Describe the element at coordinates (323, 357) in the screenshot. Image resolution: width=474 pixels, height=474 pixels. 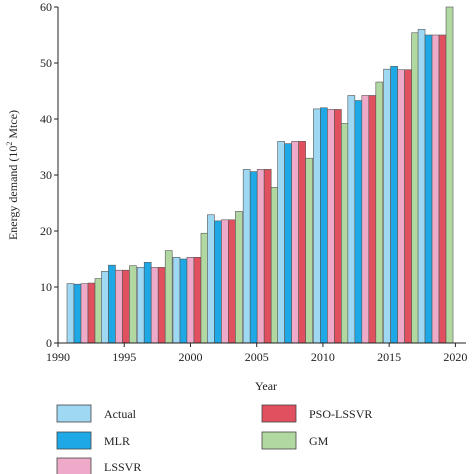
I see `x-tick-label: 2010` at that location.